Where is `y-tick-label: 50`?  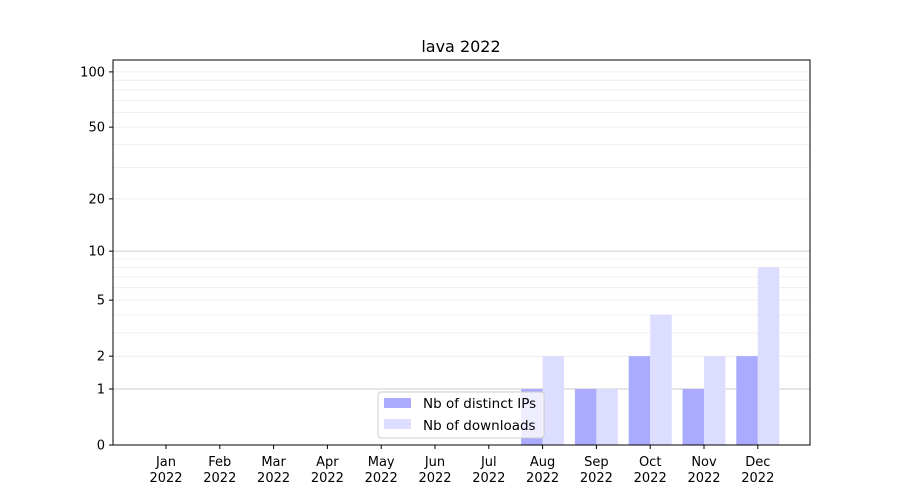 y-tick-label: 50 is located at coordinates (96, 128).